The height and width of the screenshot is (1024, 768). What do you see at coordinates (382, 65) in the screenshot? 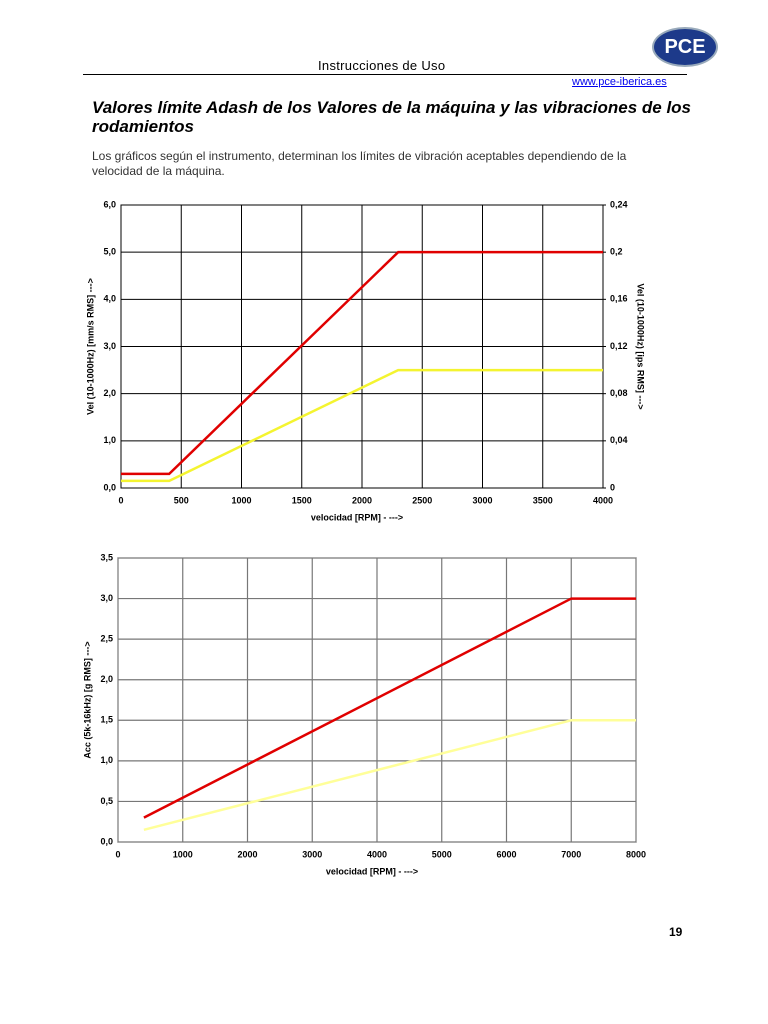
I see `header-title: Instrucciones de Uso` at bounding box center [382, 65].